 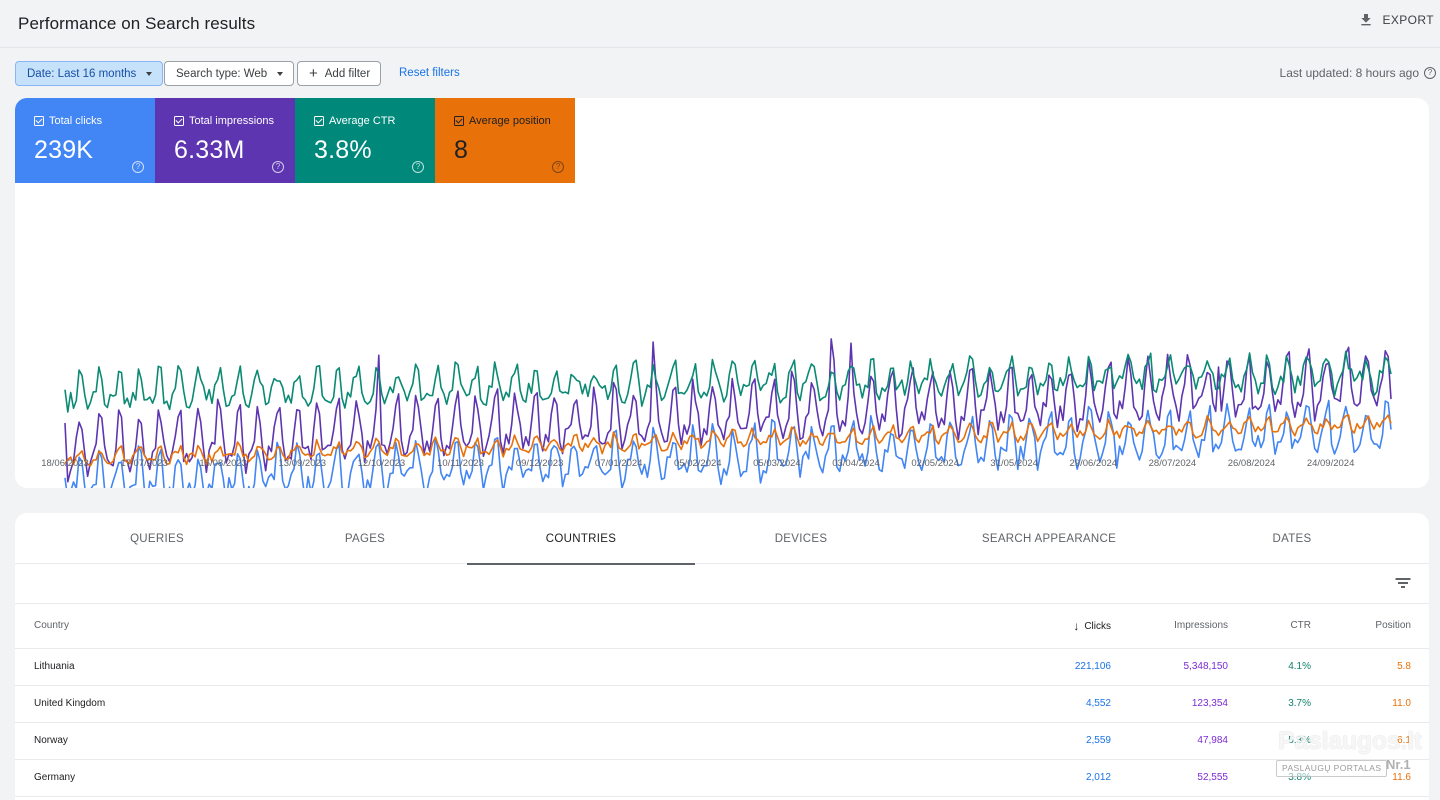 What do you see at coordinates (144, 463) in the screenshot?
I see `x-tick-label: 17/07/2023` at bounding box center [144, 463].